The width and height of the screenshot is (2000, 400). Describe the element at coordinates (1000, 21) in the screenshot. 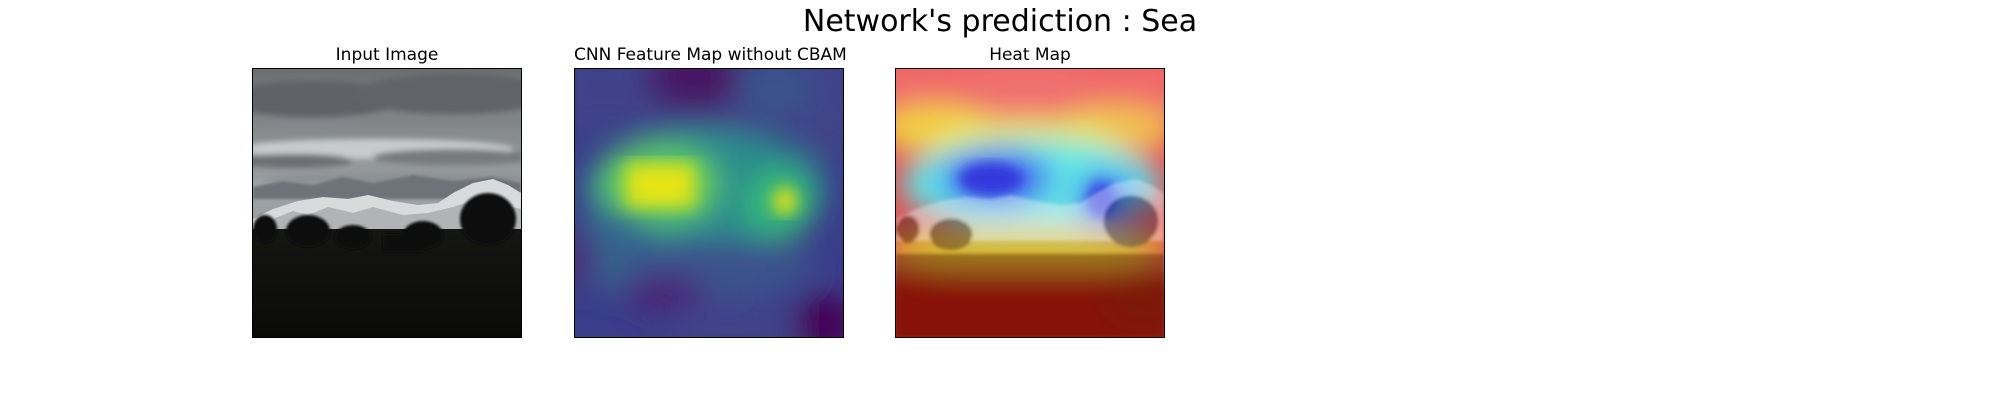

I see `figure-title: Network's prediction : Sea` at that location.